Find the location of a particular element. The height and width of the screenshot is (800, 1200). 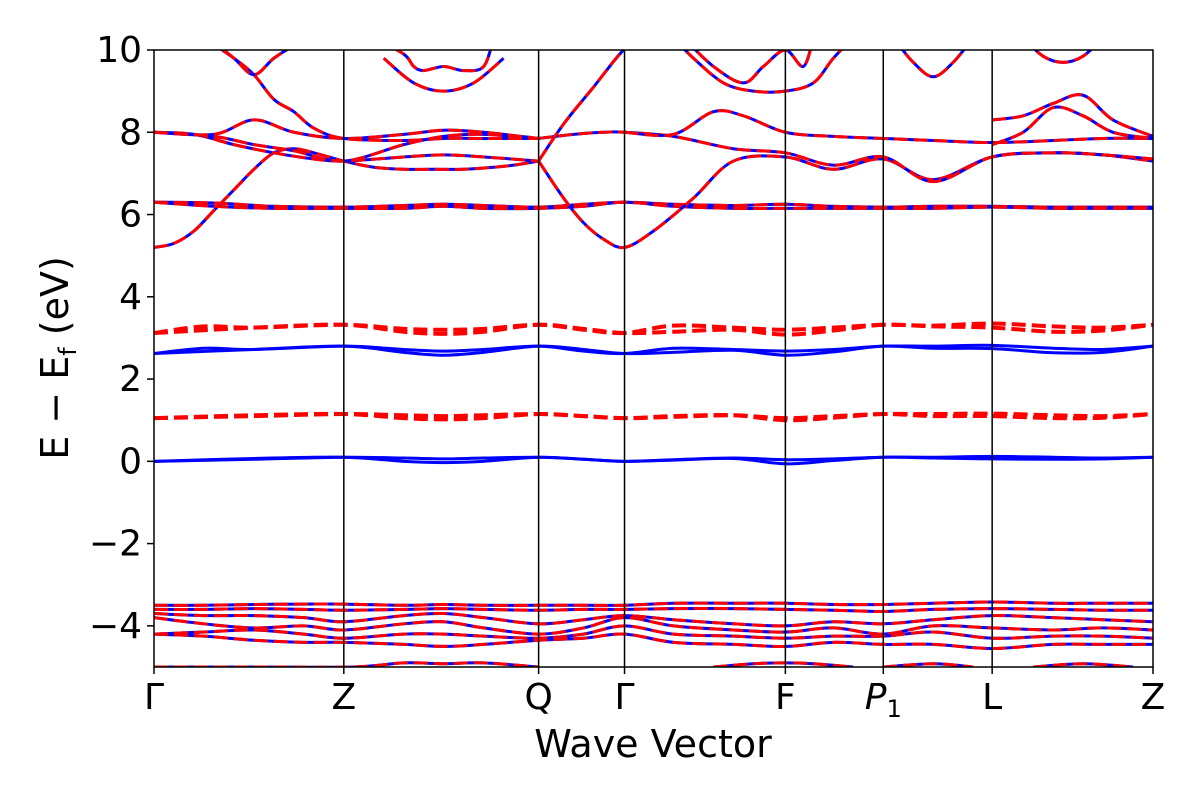

x-axis-ticks: Γ Z Q Γ F P1 L Z is located at coordinates (654, 695).